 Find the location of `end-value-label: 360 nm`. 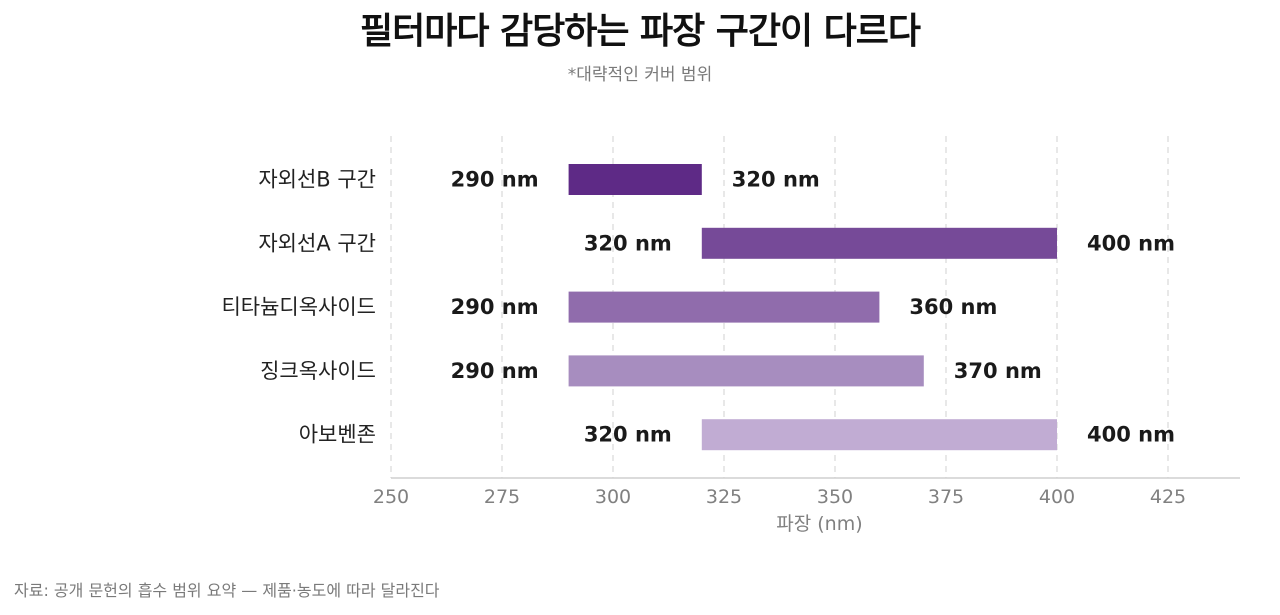

end-value-label: 360 nm is located at coordinates (953, 307).